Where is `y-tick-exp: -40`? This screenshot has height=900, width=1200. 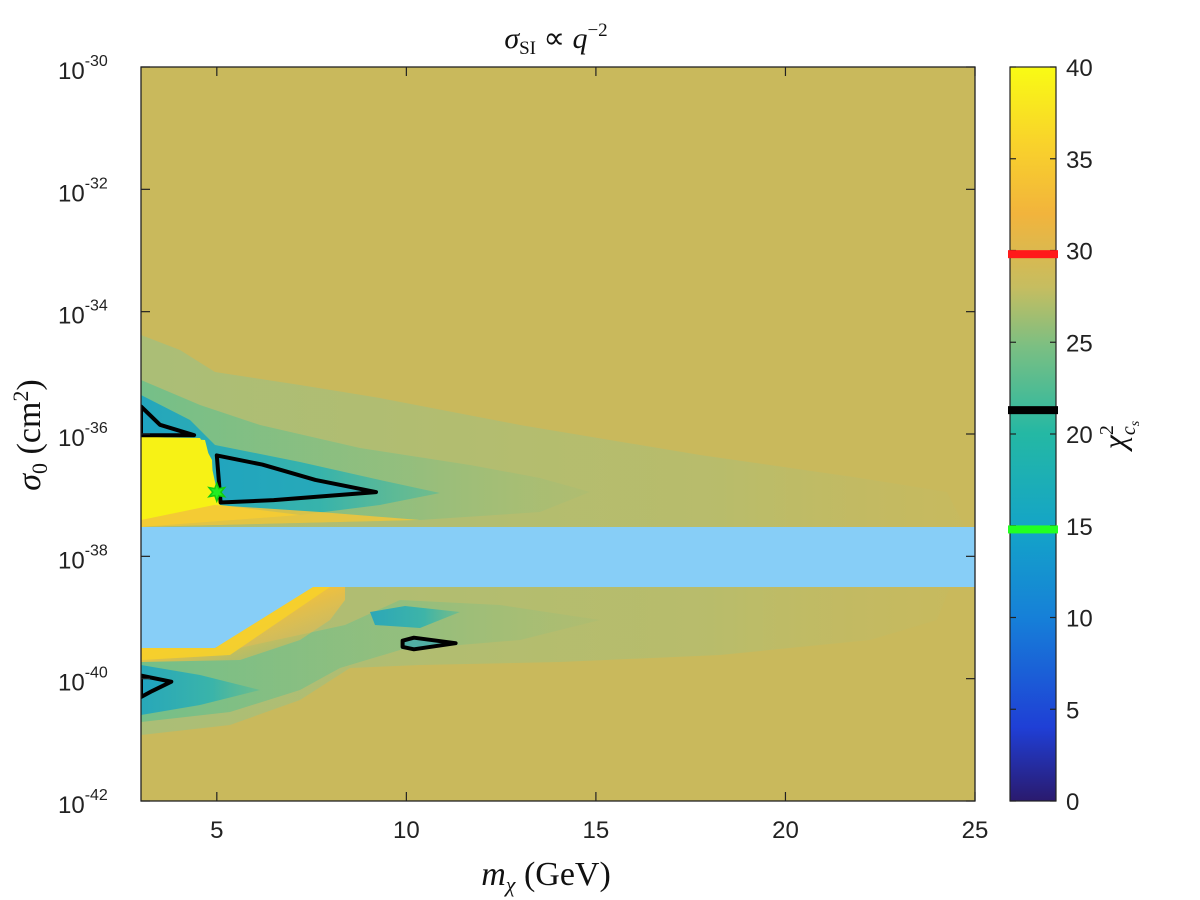 y-tick-exp: -40 is located at coordinates (96, 673).